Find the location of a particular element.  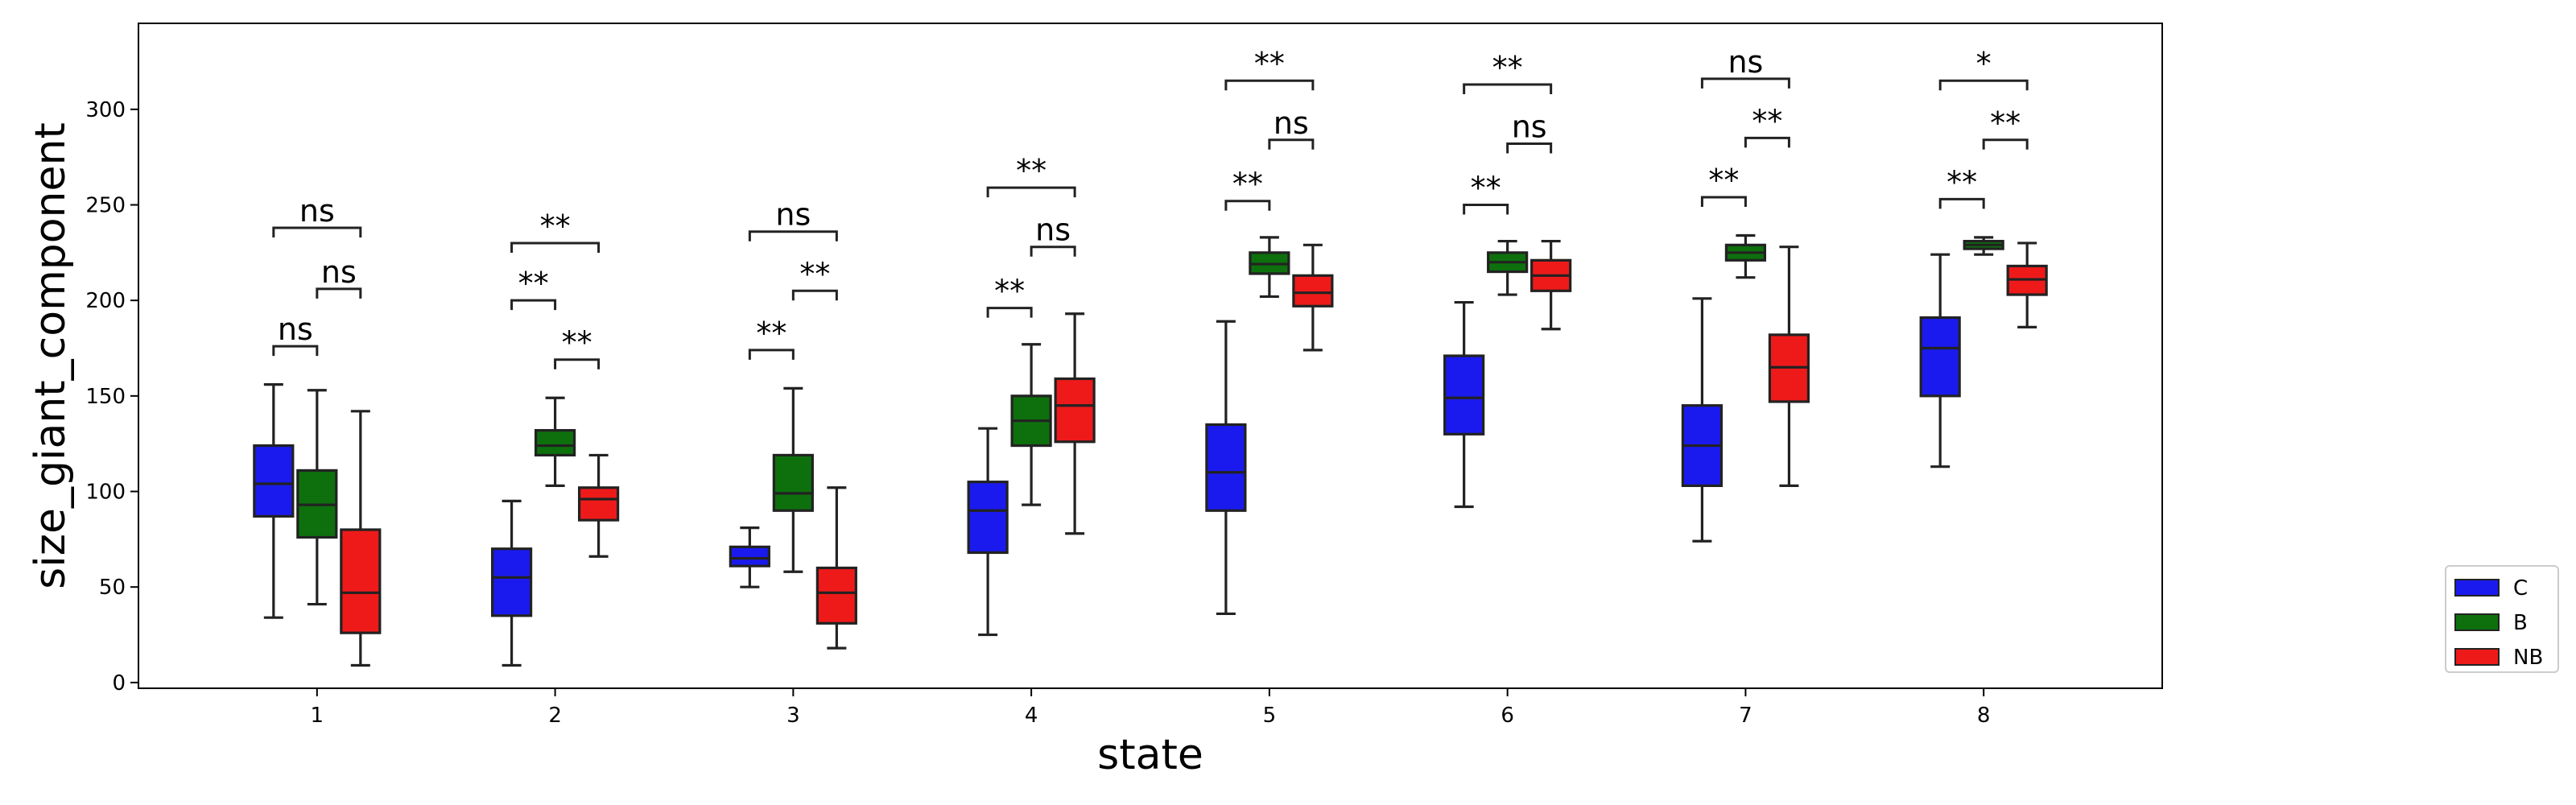

significance-label: * is located at coordinates (1984, 63).